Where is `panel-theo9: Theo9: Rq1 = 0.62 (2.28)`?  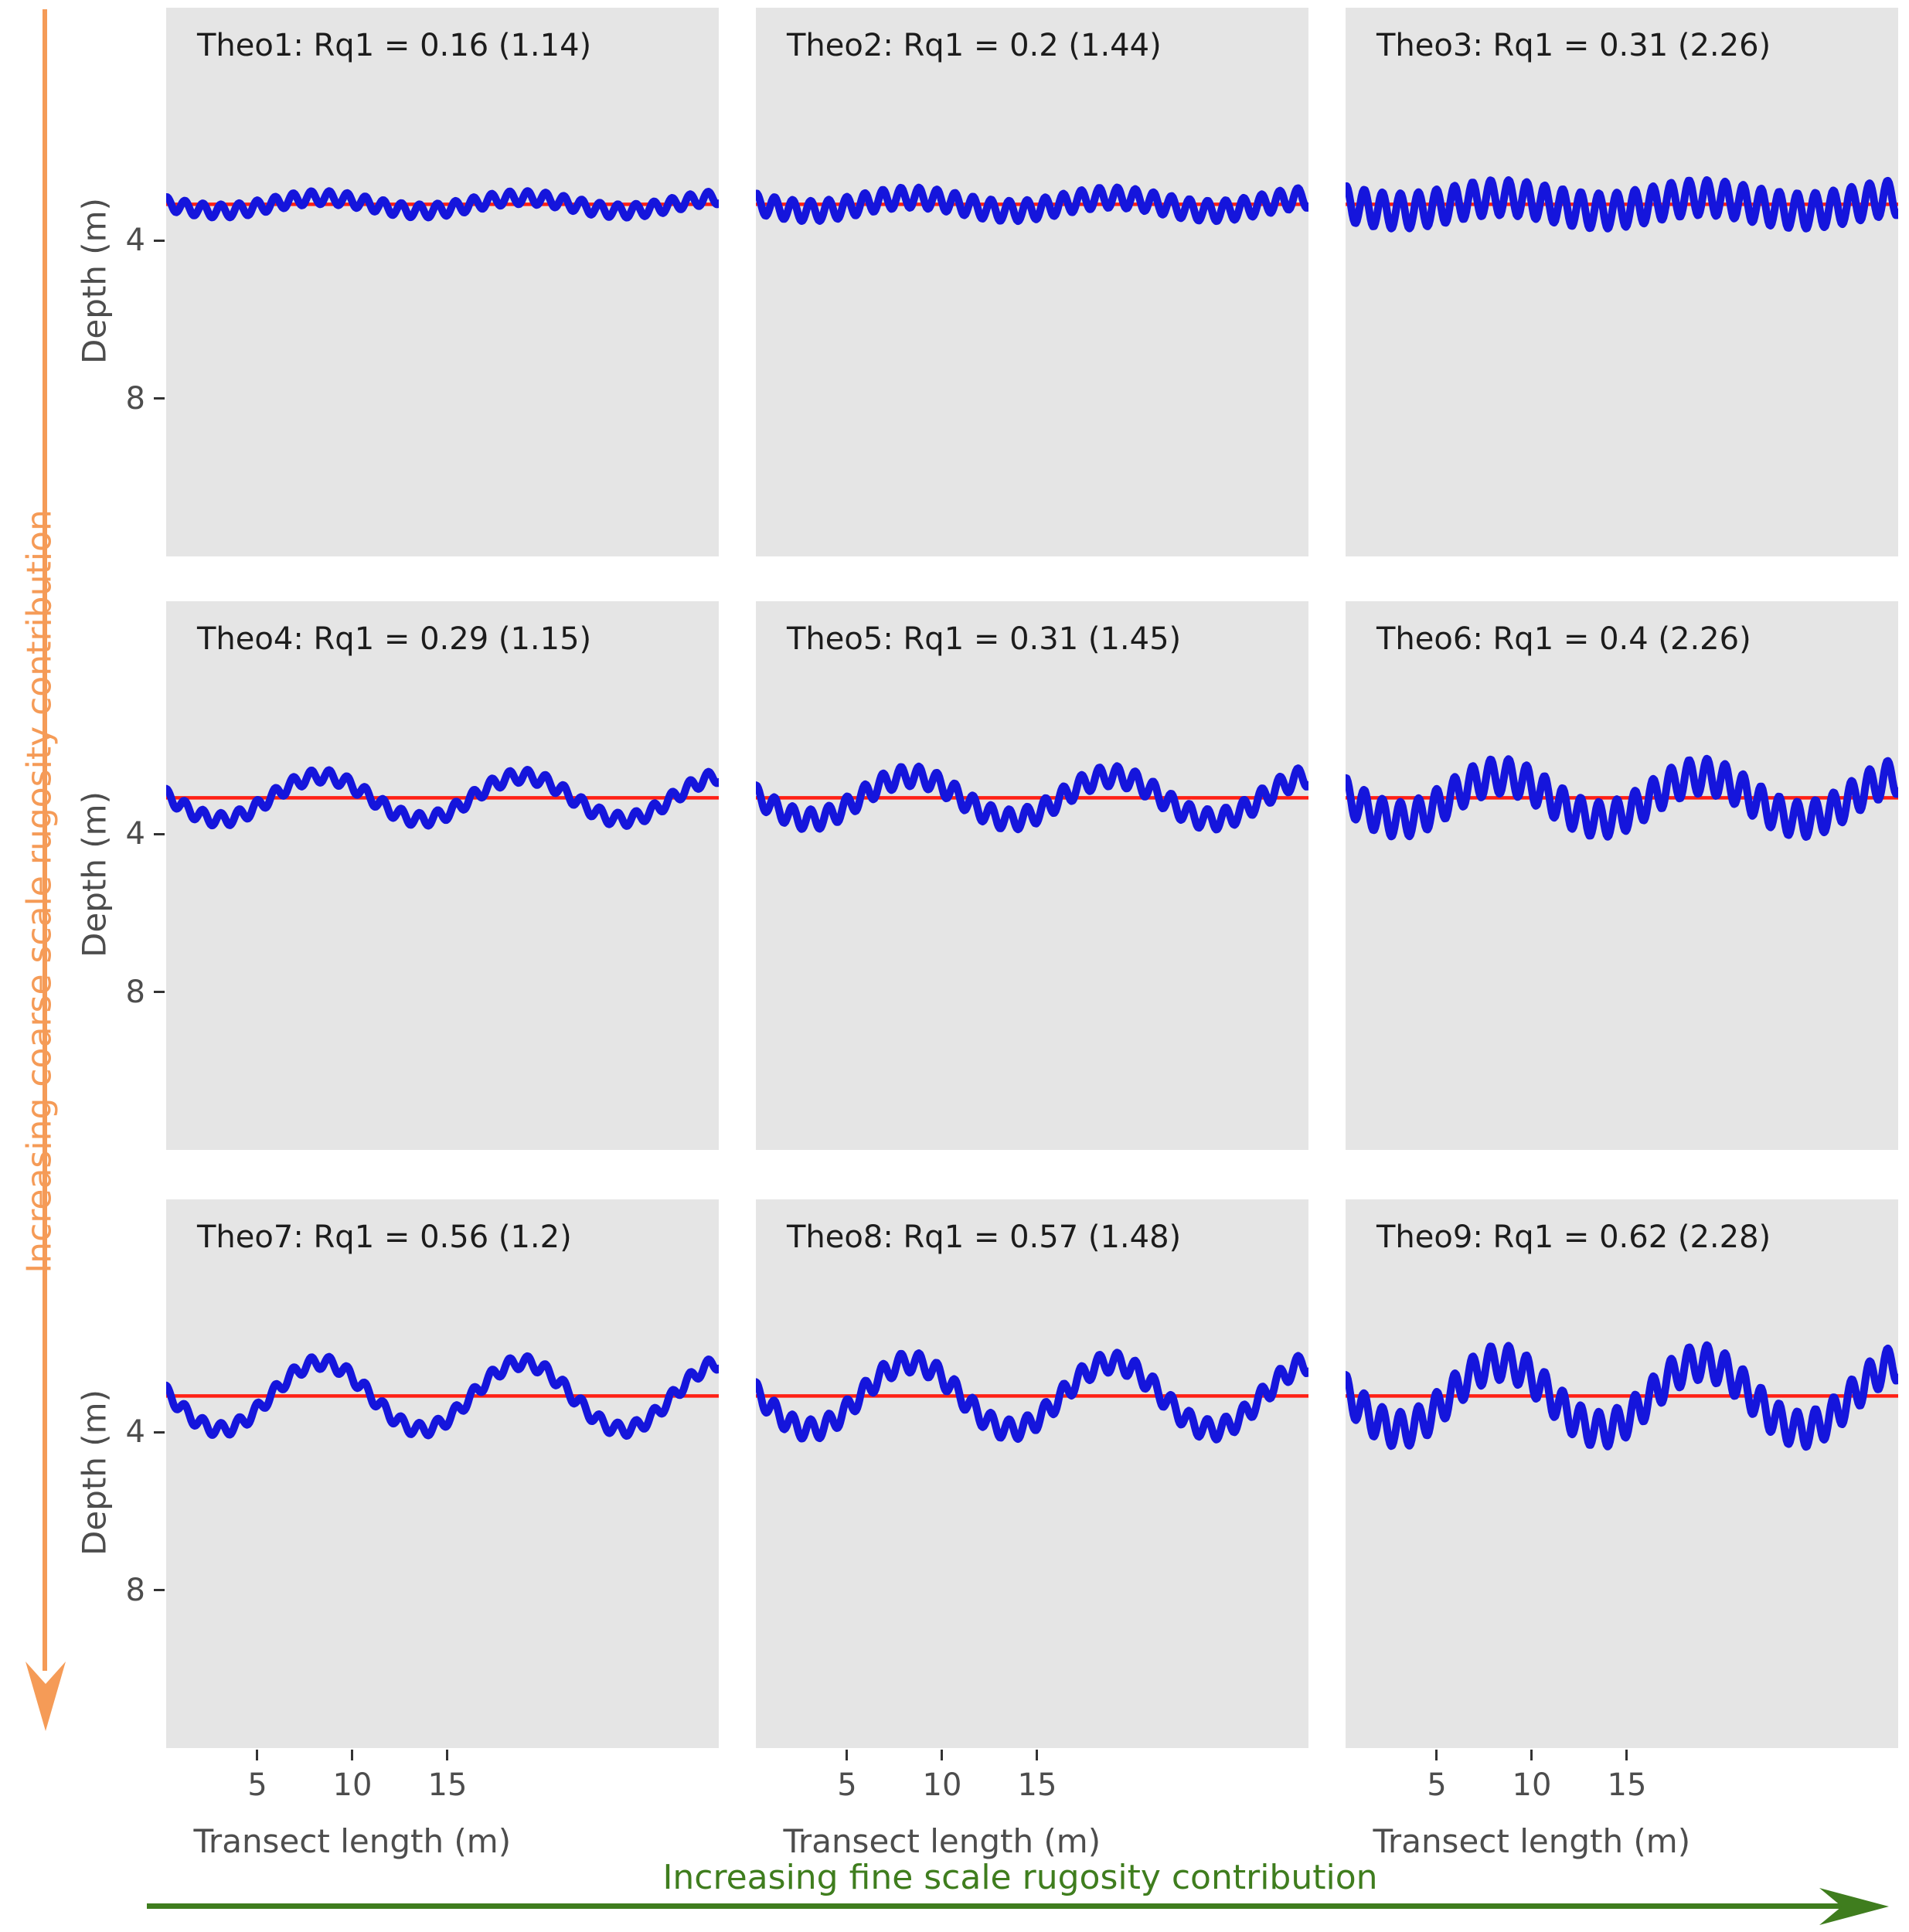
panel-theo9: Theo9: Rq1 = 0.62 (2.28) is located at coordinates (1622, 1474).